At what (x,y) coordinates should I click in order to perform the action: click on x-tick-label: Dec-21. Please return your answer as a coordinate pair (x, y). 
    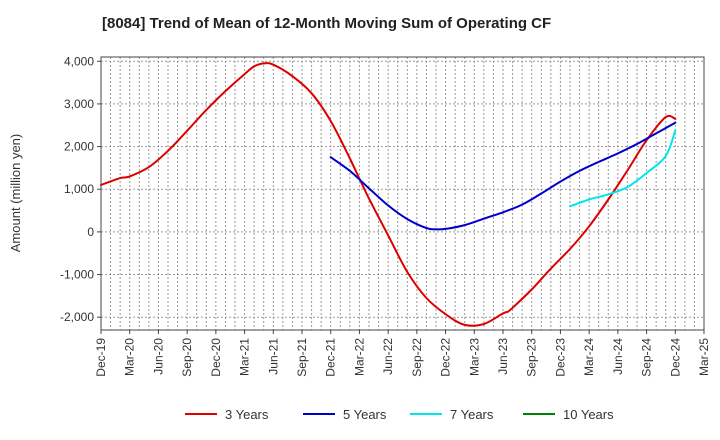
    Looking at the image, I should click on (331, 357).